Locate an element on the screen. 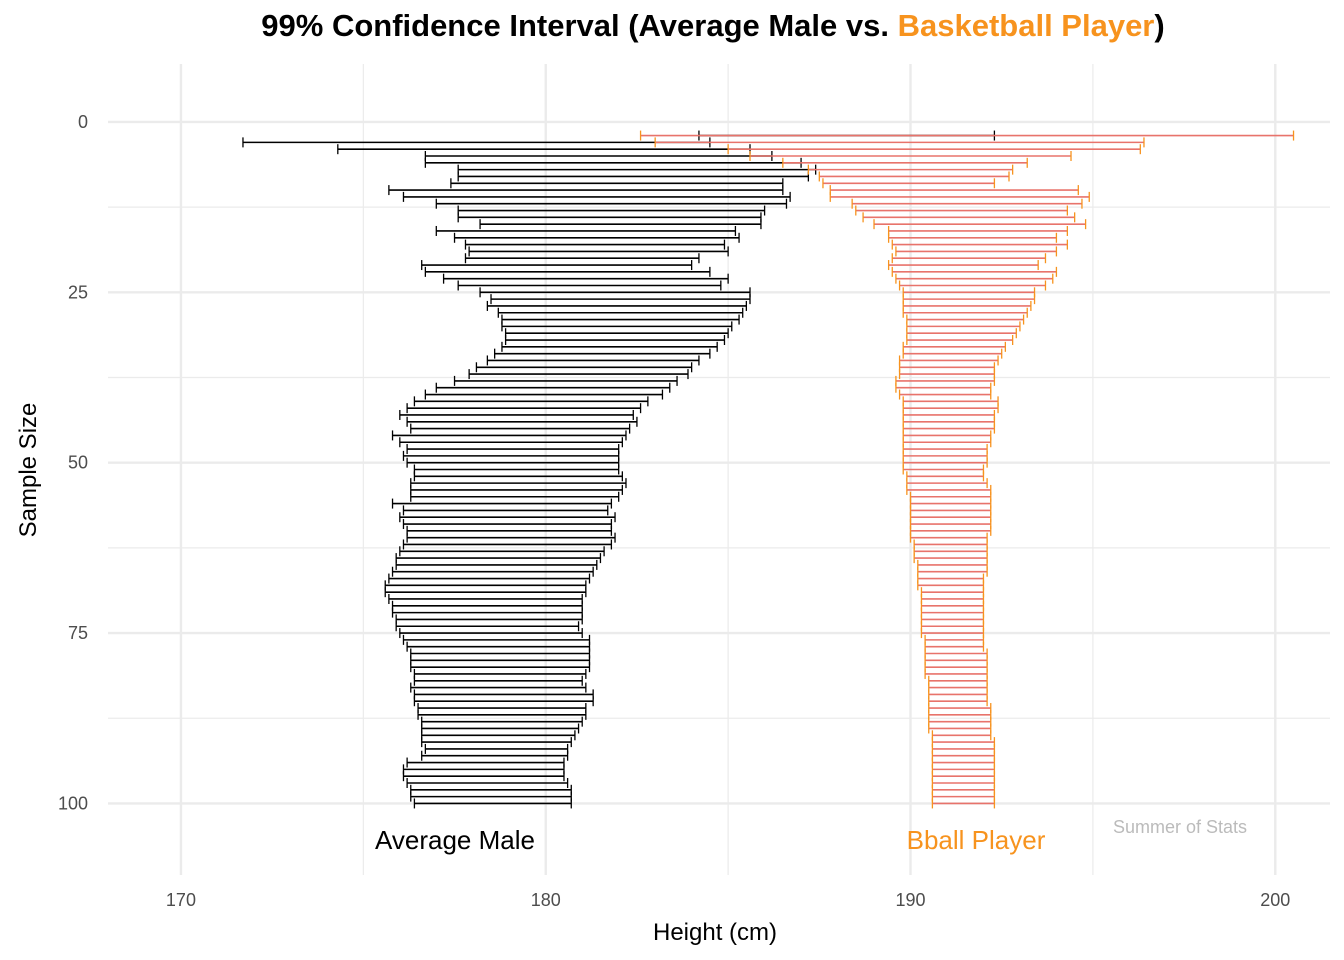  x-tick-label: 200 is located at coordinates (1275, 900).